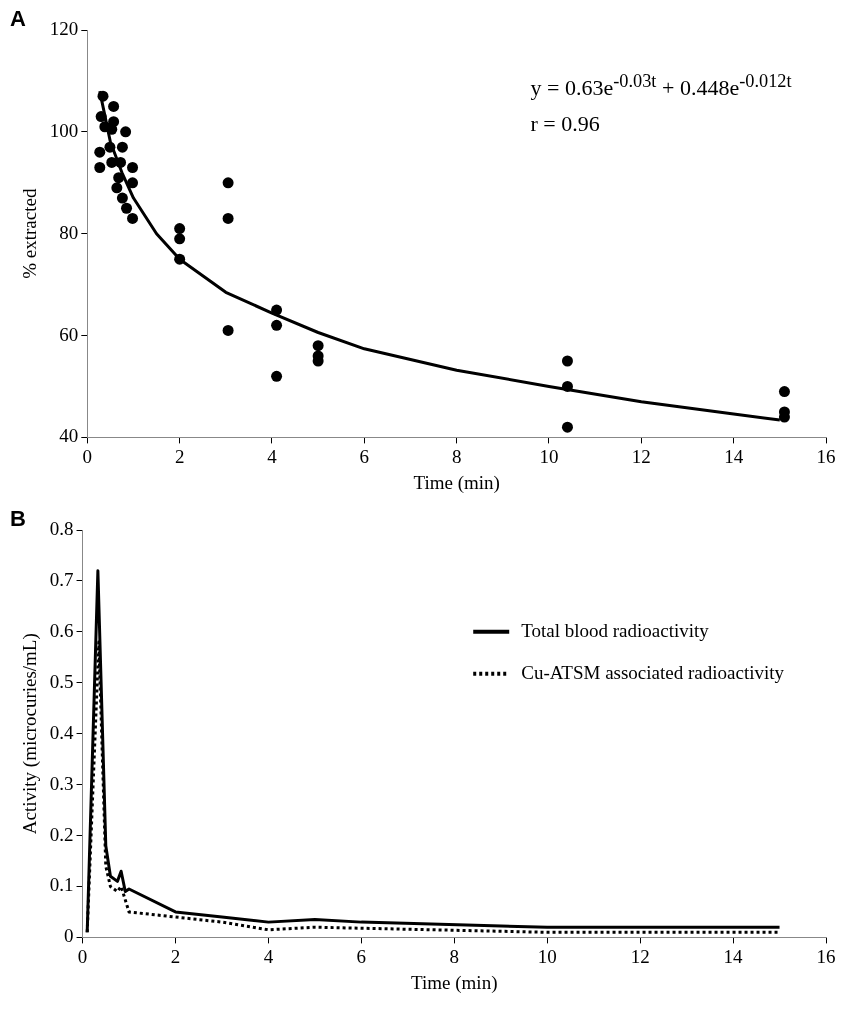 The image size is (862, 1016). What do you see at coordinates (62, 732) in the screenshot?
I see `y-tick-label: 0.4` at bounding box center [62, 732].